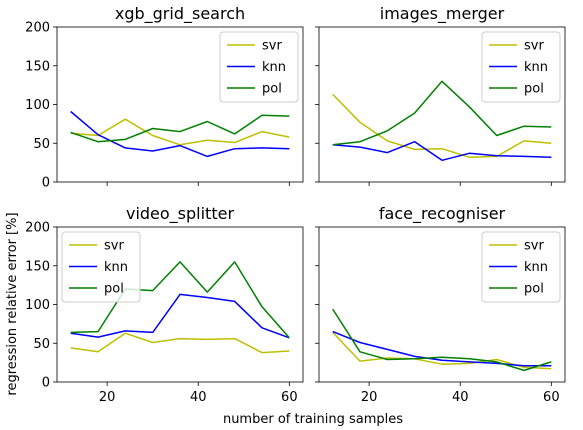  What do you see at coordinates (180, 214) in the screenshot?
I see `panel-title: video_splitter` at bounding box center [180, 214].